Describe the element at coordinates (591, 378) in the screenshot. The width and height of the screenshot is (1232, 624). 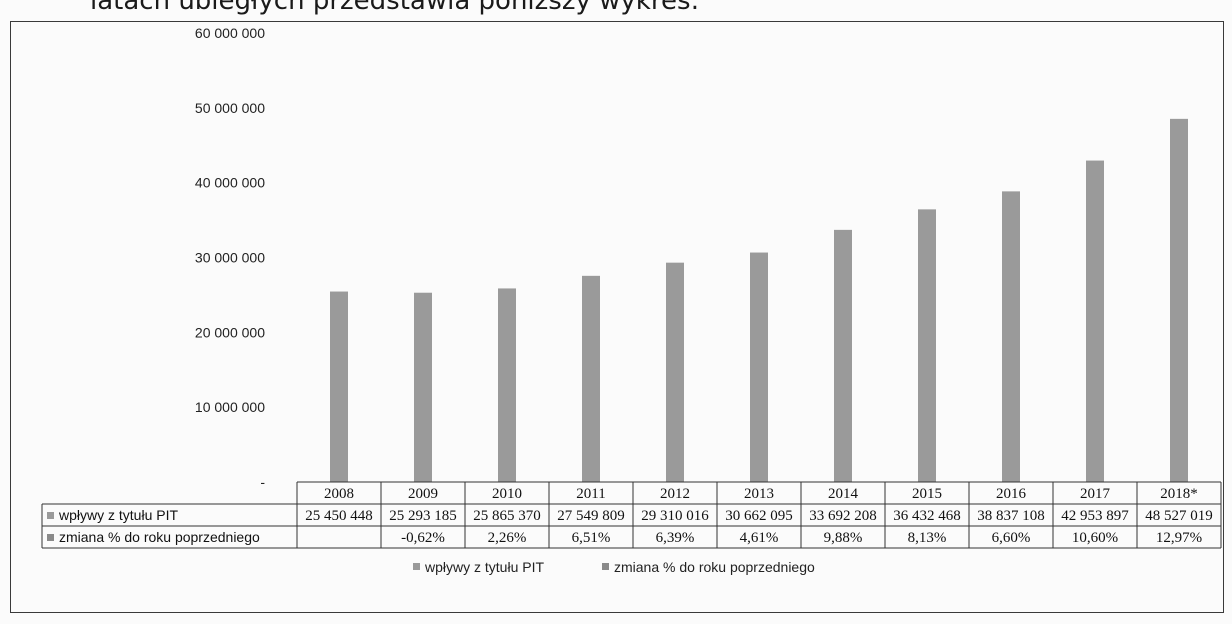
I see `bar-2011` at that location.